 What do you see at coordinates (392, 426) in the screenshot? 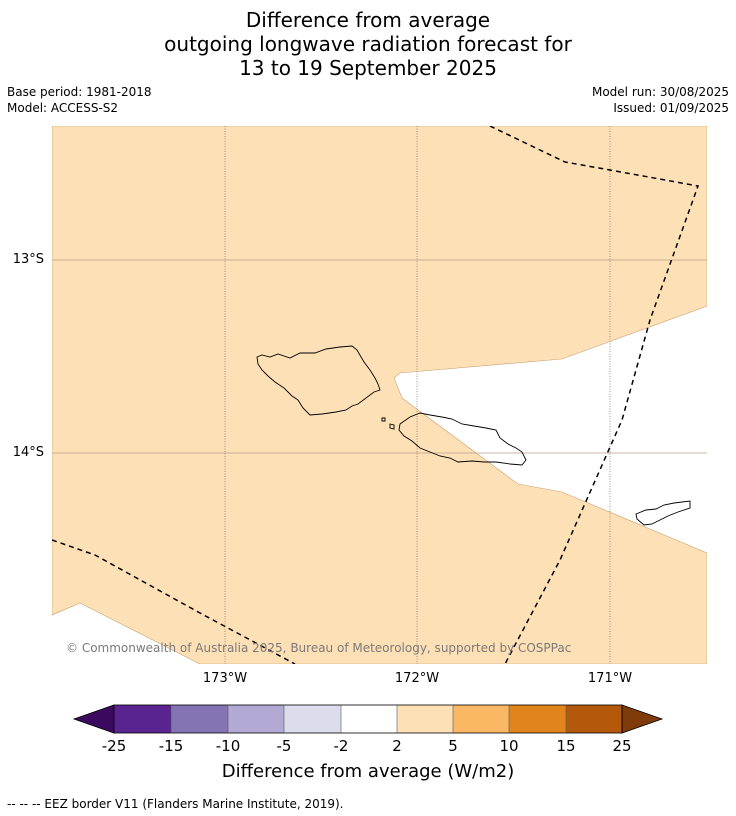
I see `manono-island` at bounding box center [392, 426].